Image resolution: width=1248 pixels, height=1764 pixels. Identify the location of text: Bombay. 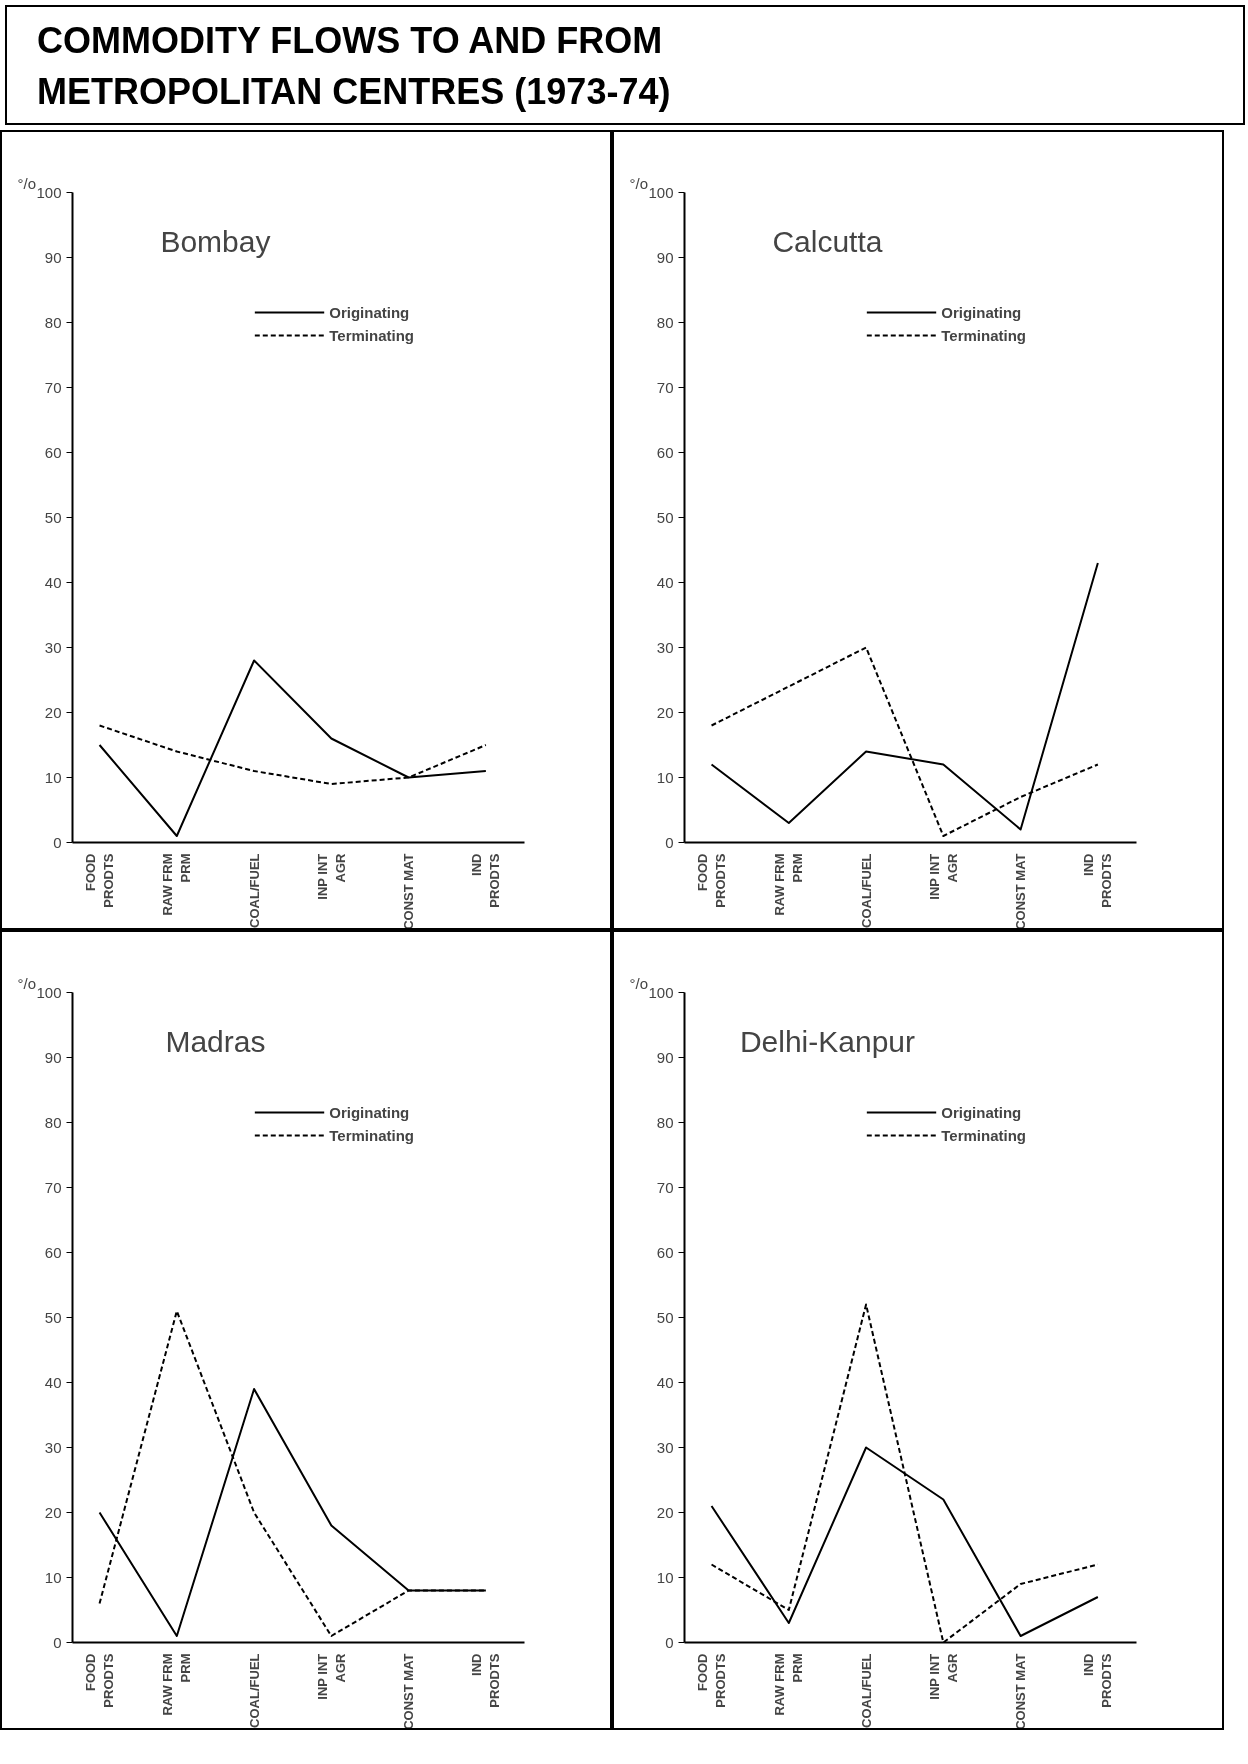
(215, 241).